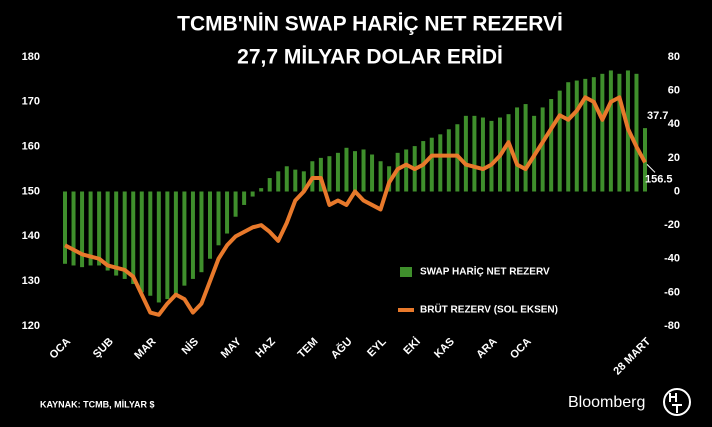 This screenshot has width=712, height=427. What do you see at coordinates (677, 191) in the screenshot?
I see `y2-tick-label: 0` at bounding box center [677, 191].